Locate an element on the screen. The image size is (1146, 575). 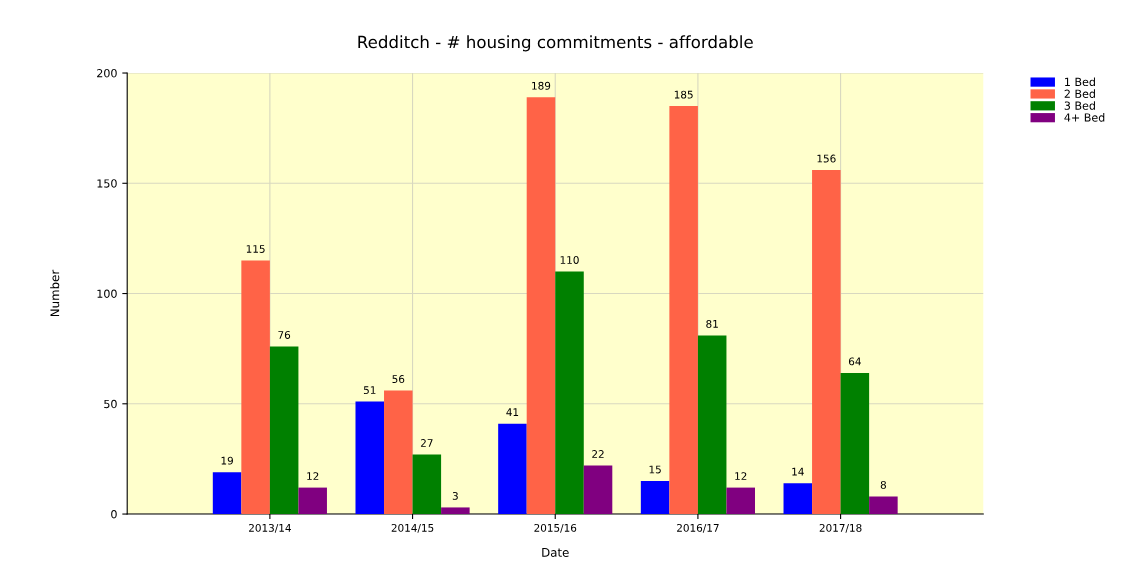
legend-label: 4+ Bed is located at coordinates (1084, 117).